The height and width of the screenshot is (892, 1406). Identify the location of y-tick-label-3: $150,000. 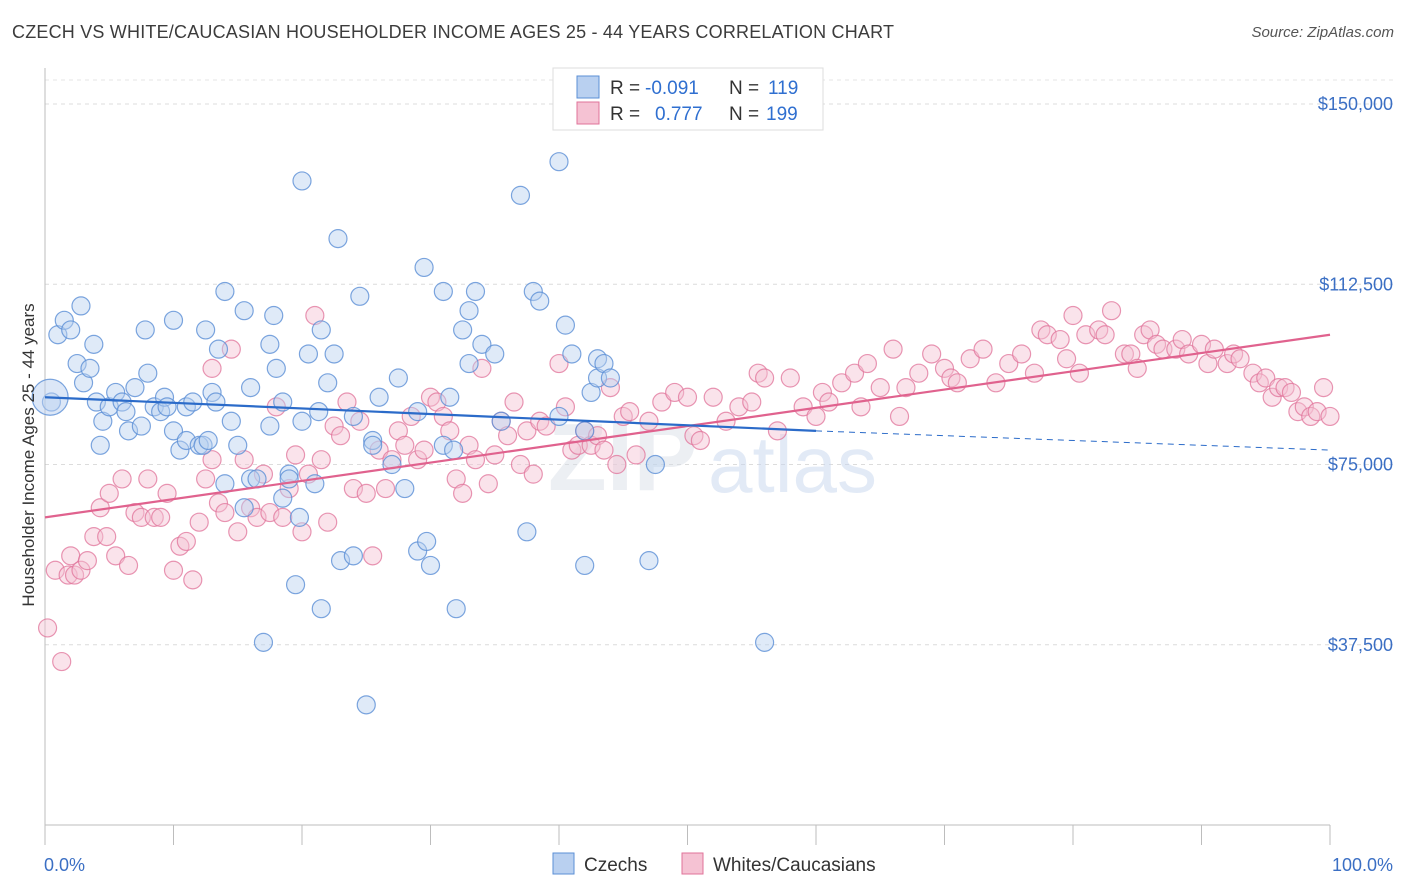
(1355, 104).